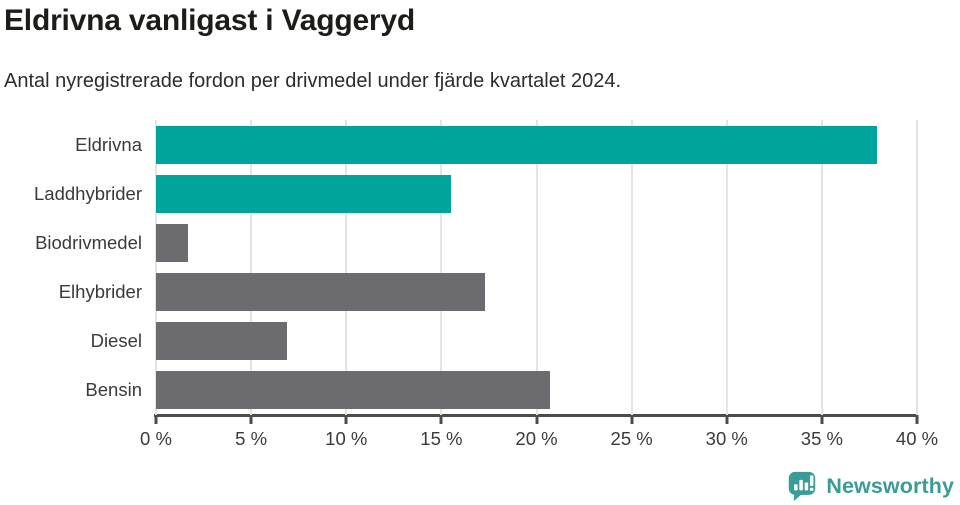  What do you see at coordinates (303, 193) in the screenshot?
I see `bar-laddhybrider` at bounding box center [303, 193].